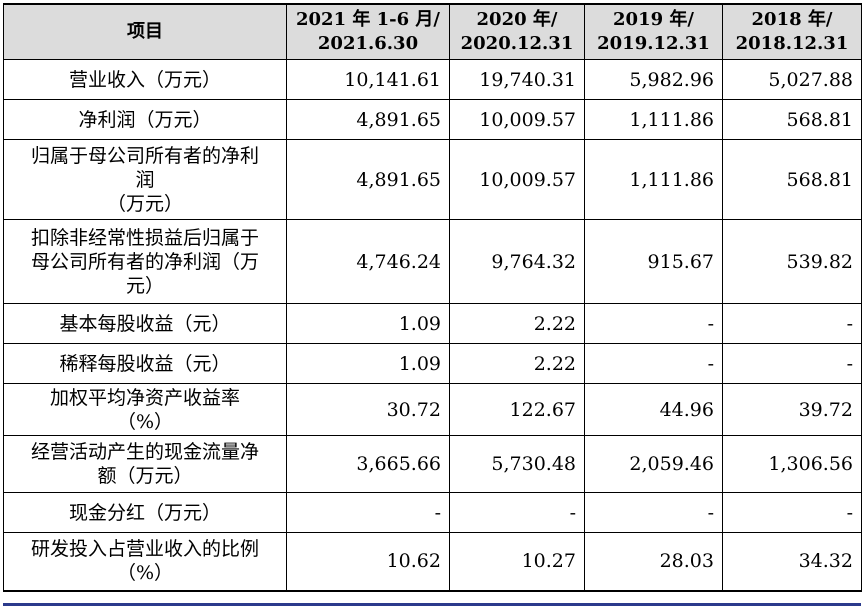 The height and width of the screenshot is (607, 865). What do you see at coordinates (144, 285) in the screenshot?
I see `row-label-line: 元）` at bounding box center [144, 285].